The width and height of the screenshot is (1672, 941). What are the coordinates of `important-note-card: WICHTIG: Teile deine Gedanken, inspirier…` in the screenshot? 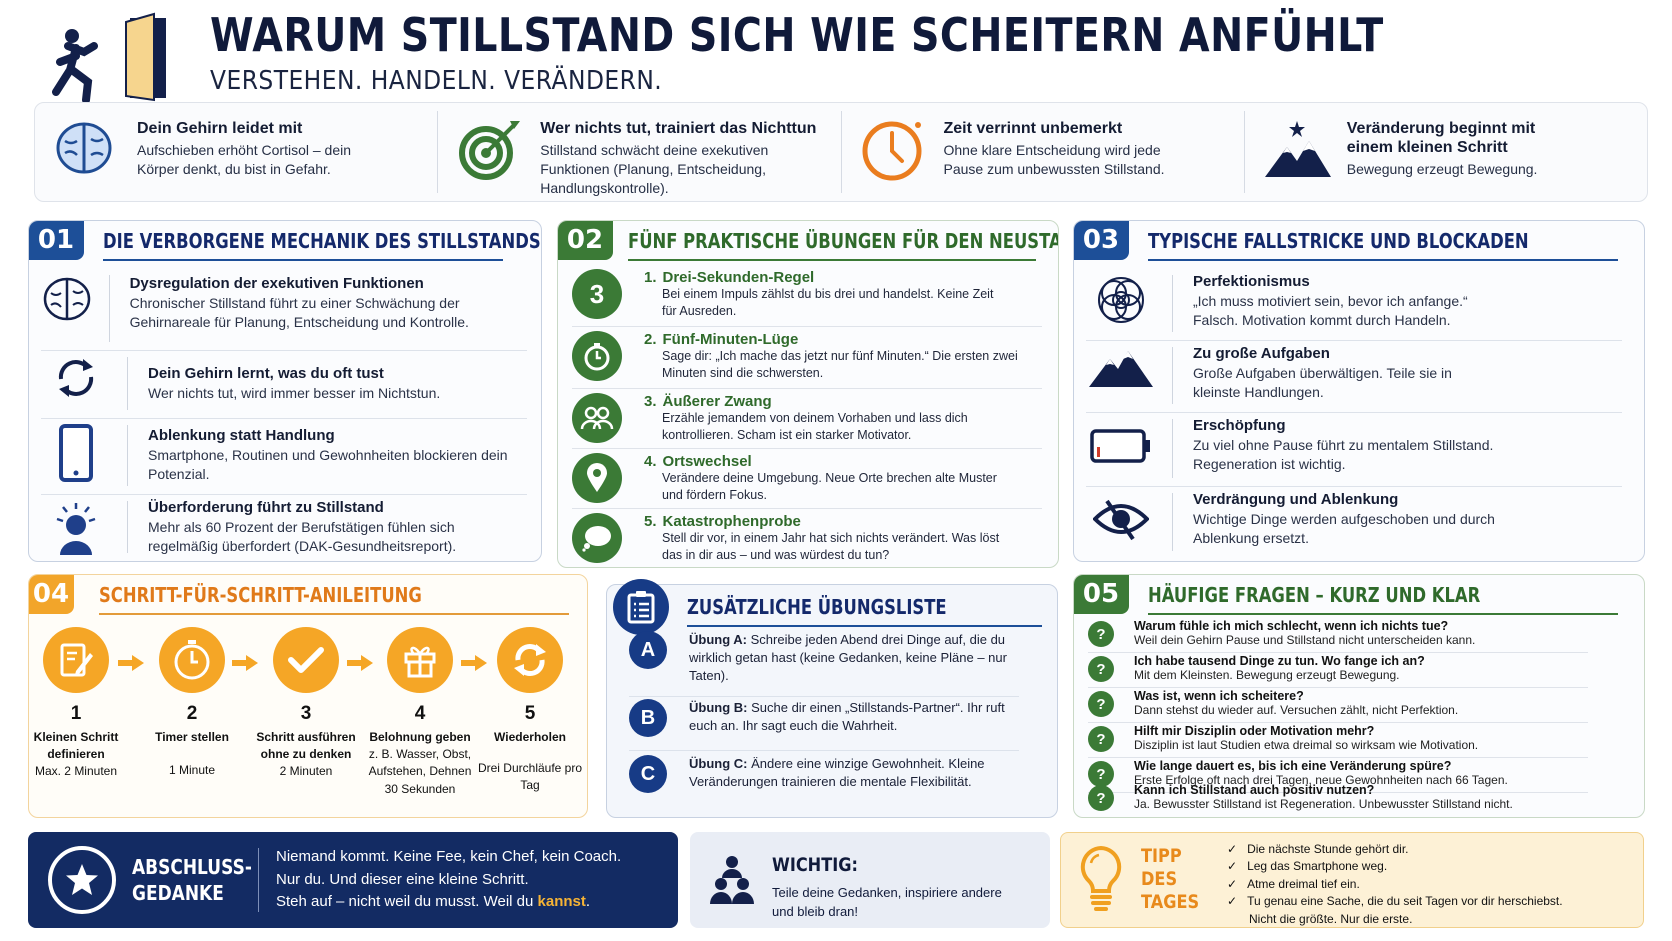 It's located at (870, 880).